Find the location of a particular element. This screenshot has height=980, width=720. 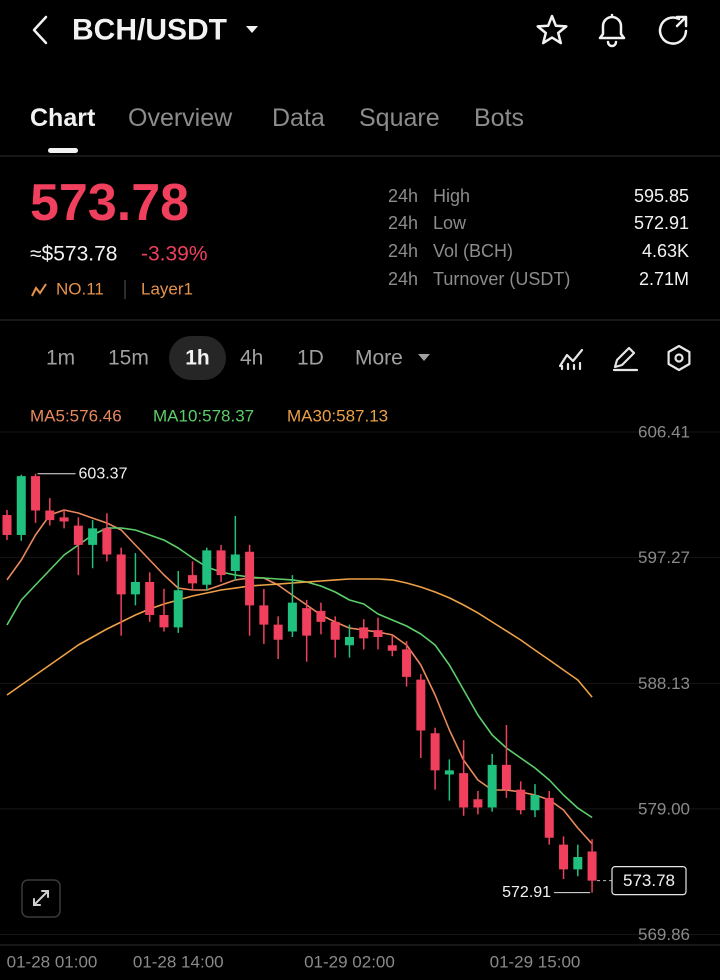

ma-line is located at coordinates (299, 638).